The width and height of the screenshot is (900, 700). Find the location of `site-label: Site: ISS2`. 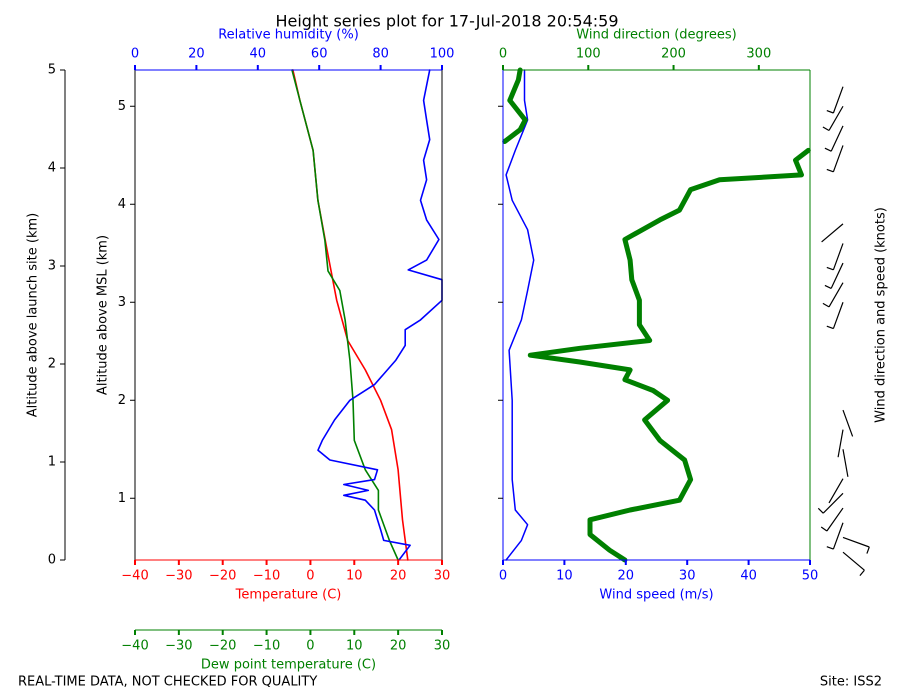

site-label: Site: ISS2 is located at coordinates (851, 682).